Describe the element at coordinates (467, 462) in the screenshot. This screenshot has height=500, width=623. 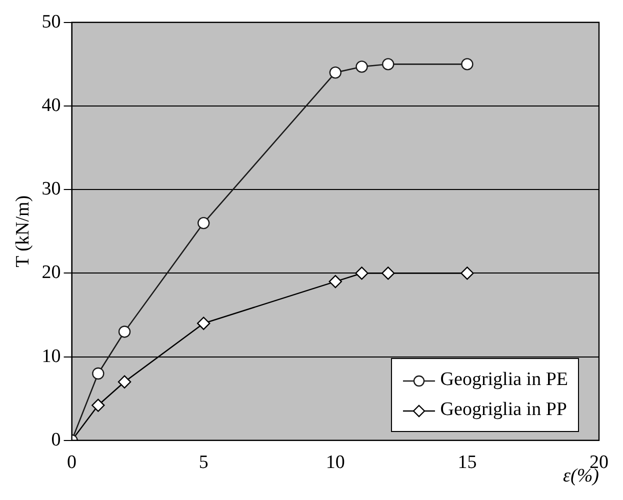
I see `x-tick-label: 15` at that location.